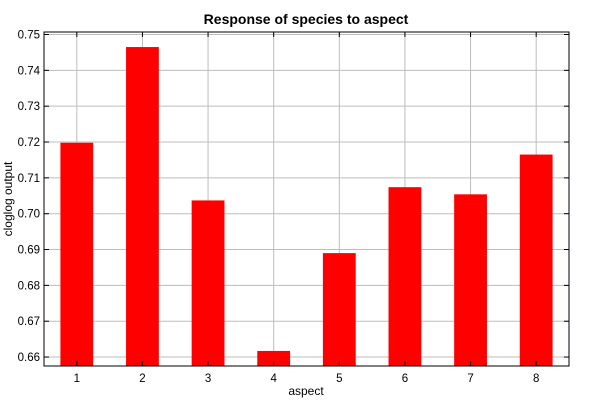 The image size is (600, 400). I want to click on chart-title: Response of species to aspect, so click(306, 19).